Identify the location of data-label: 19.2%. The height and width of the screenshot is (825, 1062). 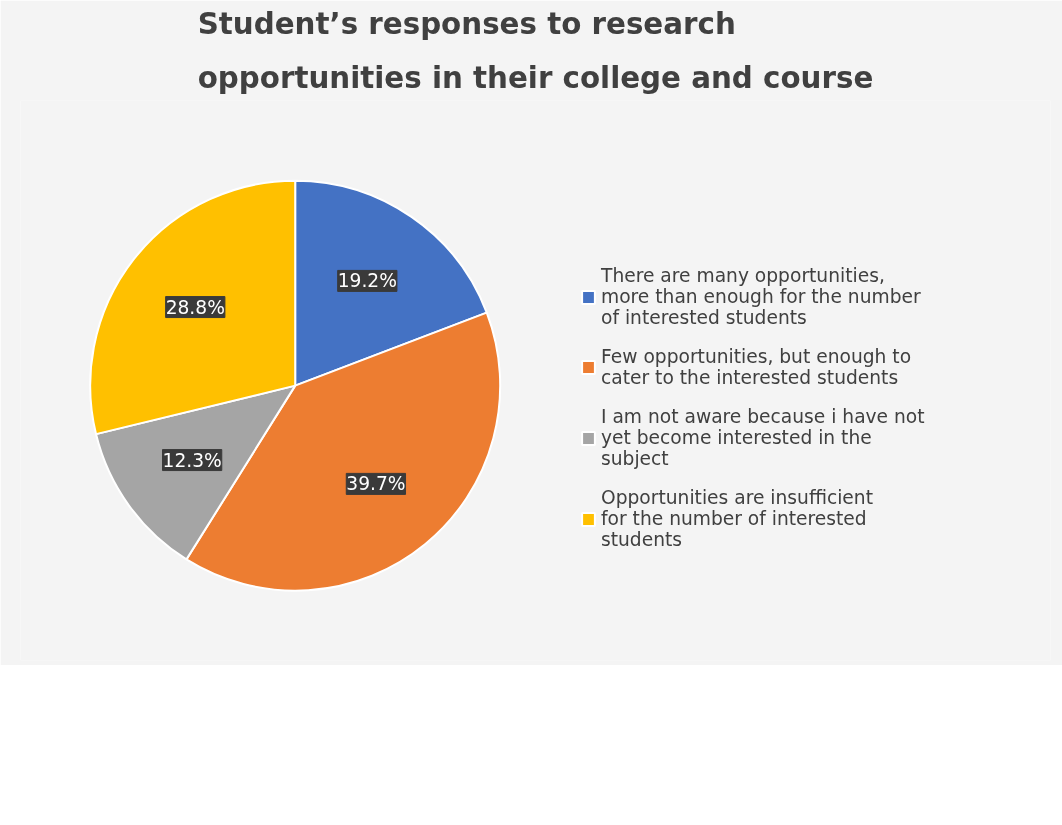
(367, 281).